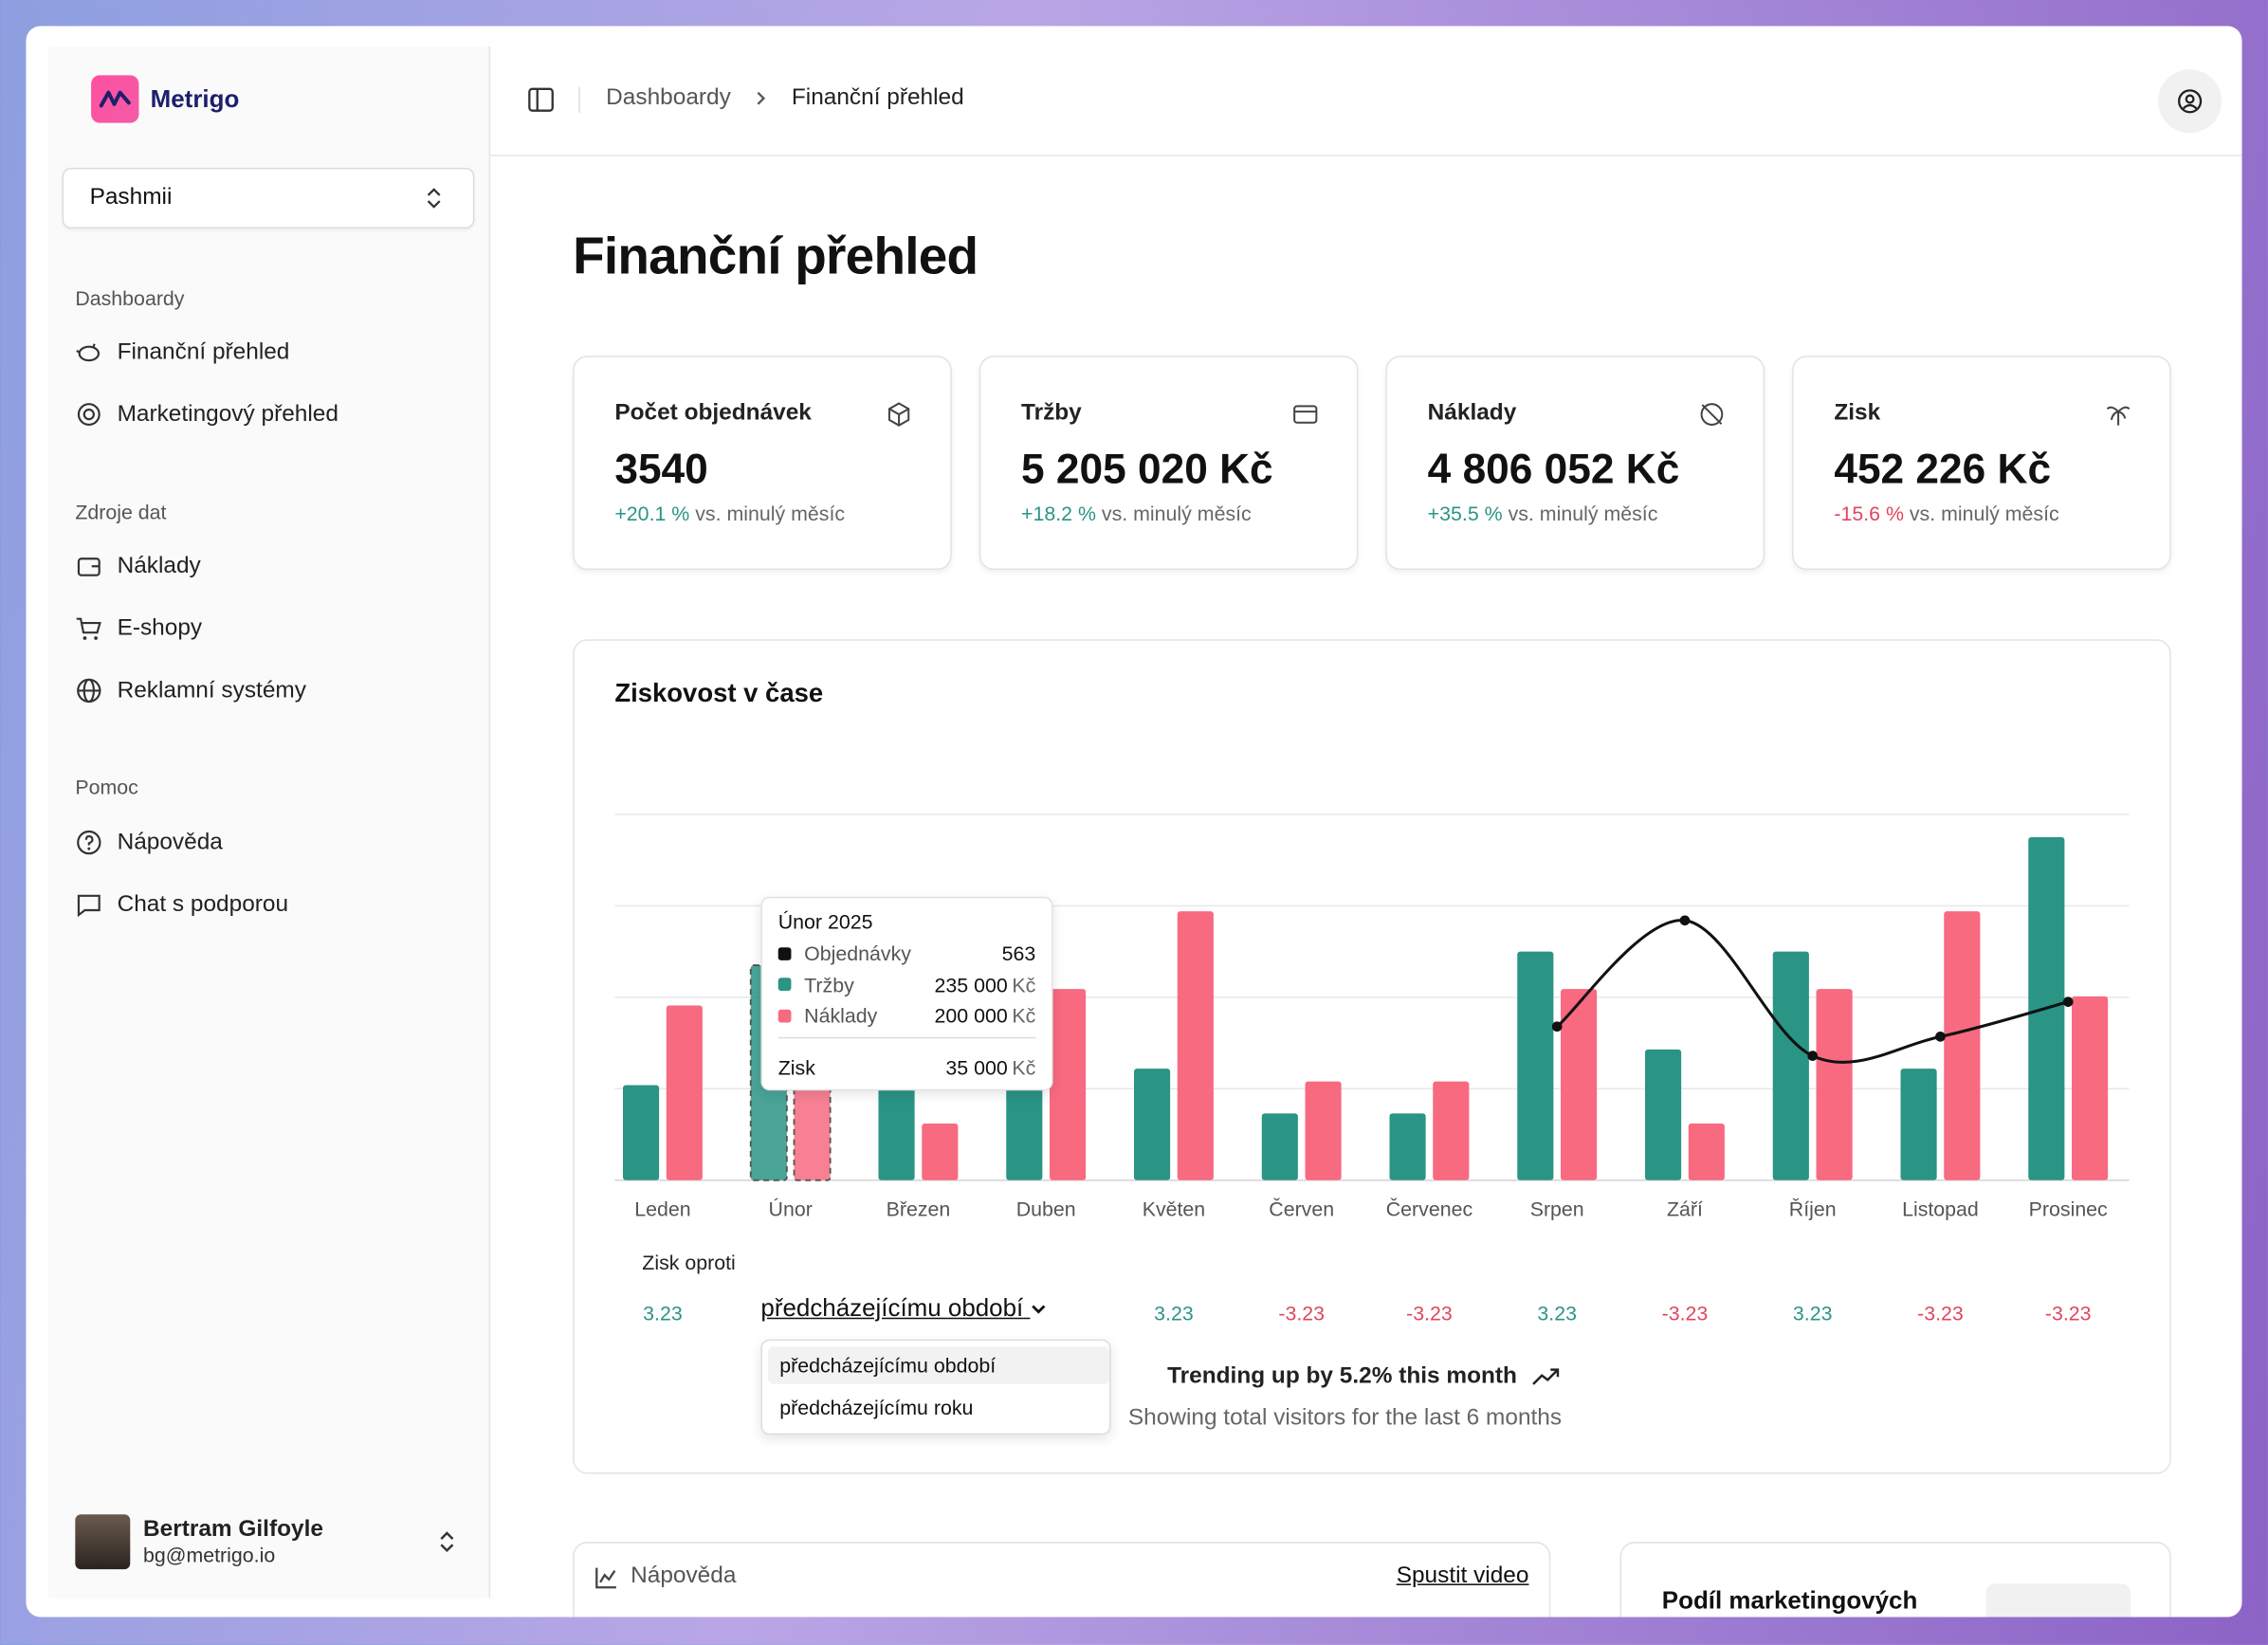 Image resolution: width=2268 pixels, height=1645 pixels. What do you see at coordinates (1429, 1208) in the screenshot?
I see `x-tick-label: Červenec` at bounding box center [1429, 1208].